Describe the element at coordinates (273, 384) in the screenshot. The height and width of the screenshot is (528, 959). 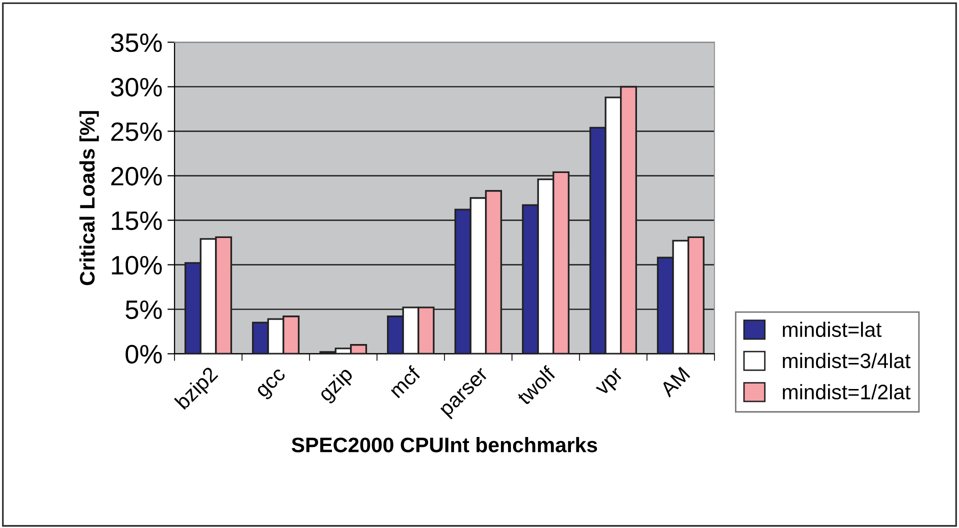
I see `x-tick-label: gcc` at that location.